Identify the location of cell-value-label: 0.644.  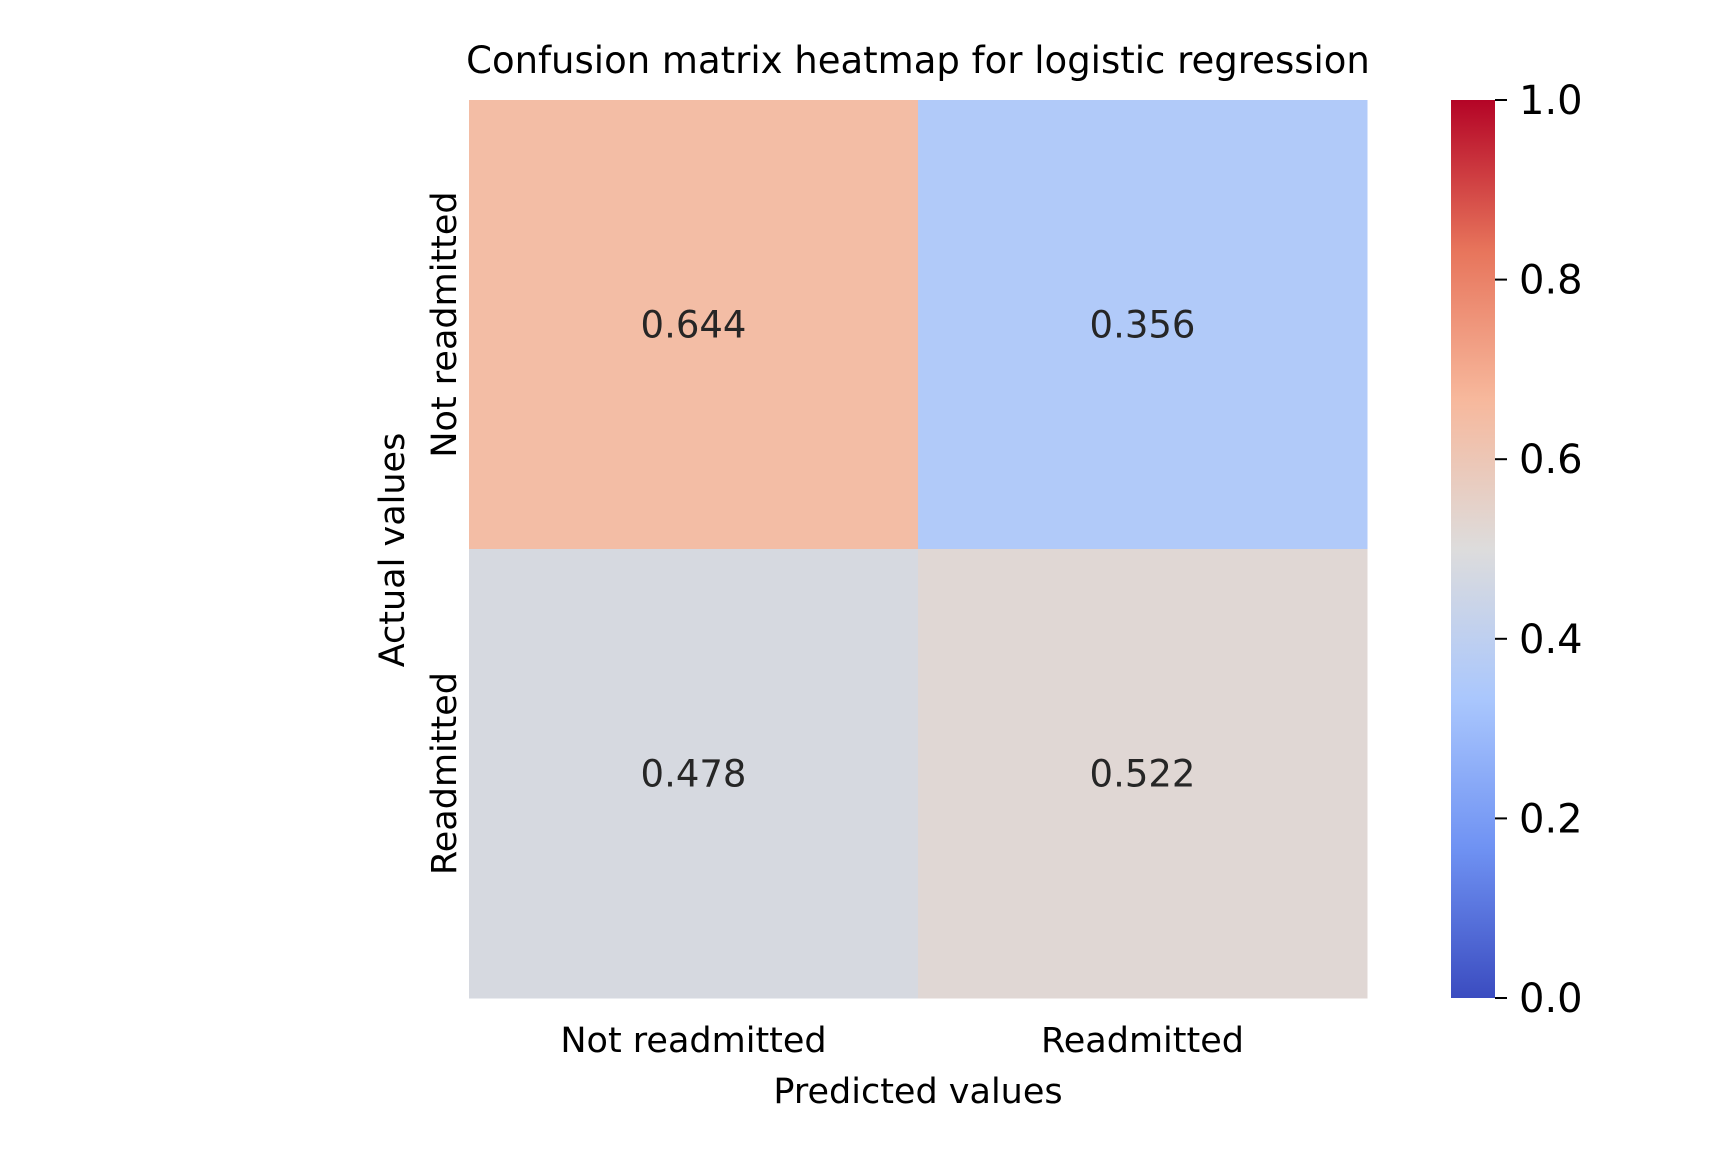
(694, 325).